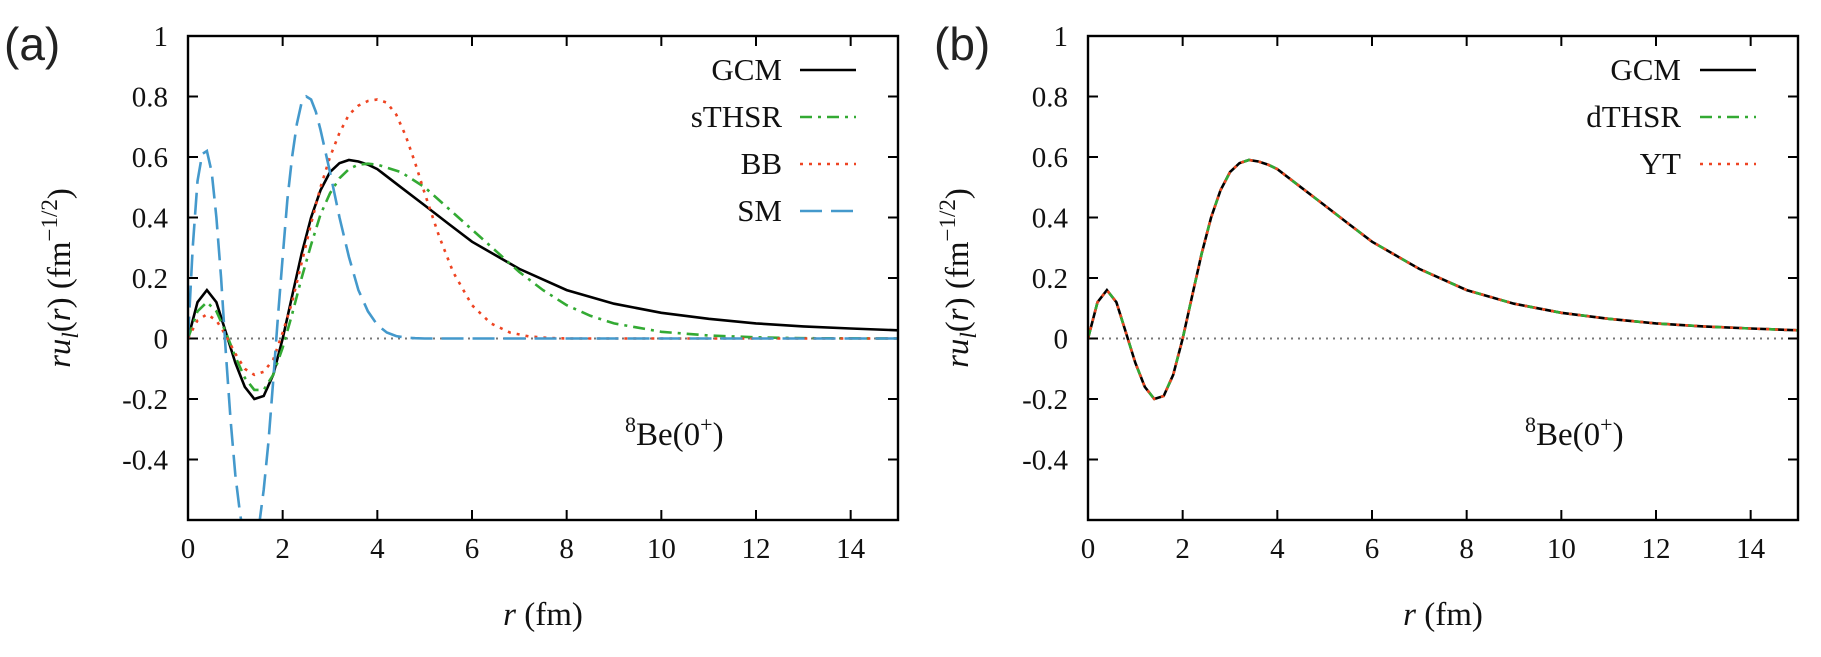 This screenshot has height=657, width=1821. I want to click on series-line-sthsr, so click(543, 277).